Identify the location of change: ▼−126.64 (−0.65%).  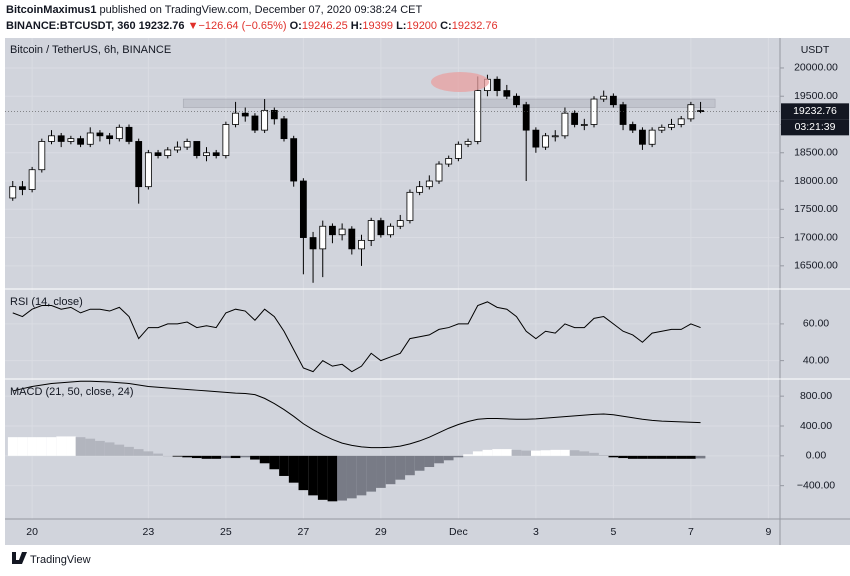
(237, 26).